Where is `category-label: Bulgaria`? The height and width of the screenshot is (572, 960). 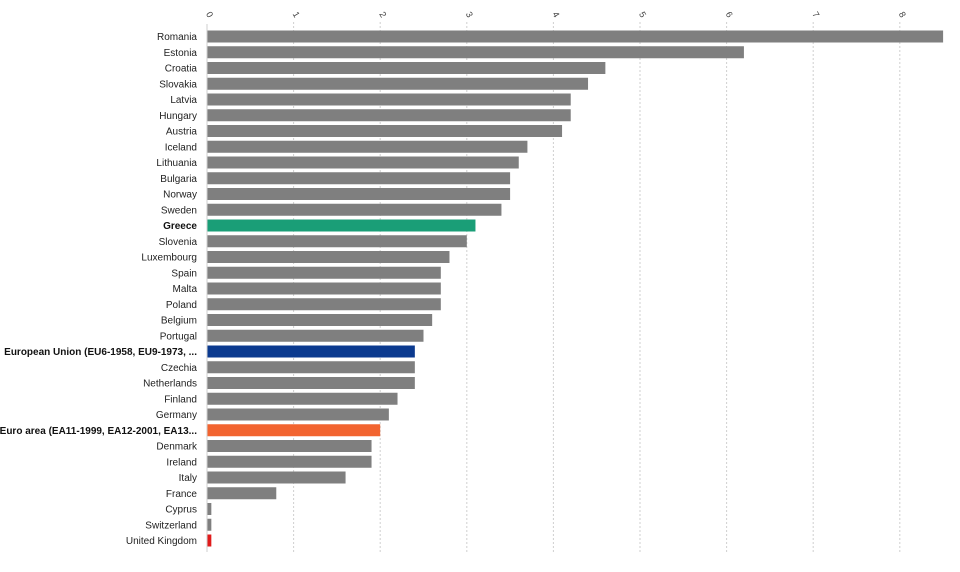
category-label: Bulgaria is located at coordinates (178, 179).